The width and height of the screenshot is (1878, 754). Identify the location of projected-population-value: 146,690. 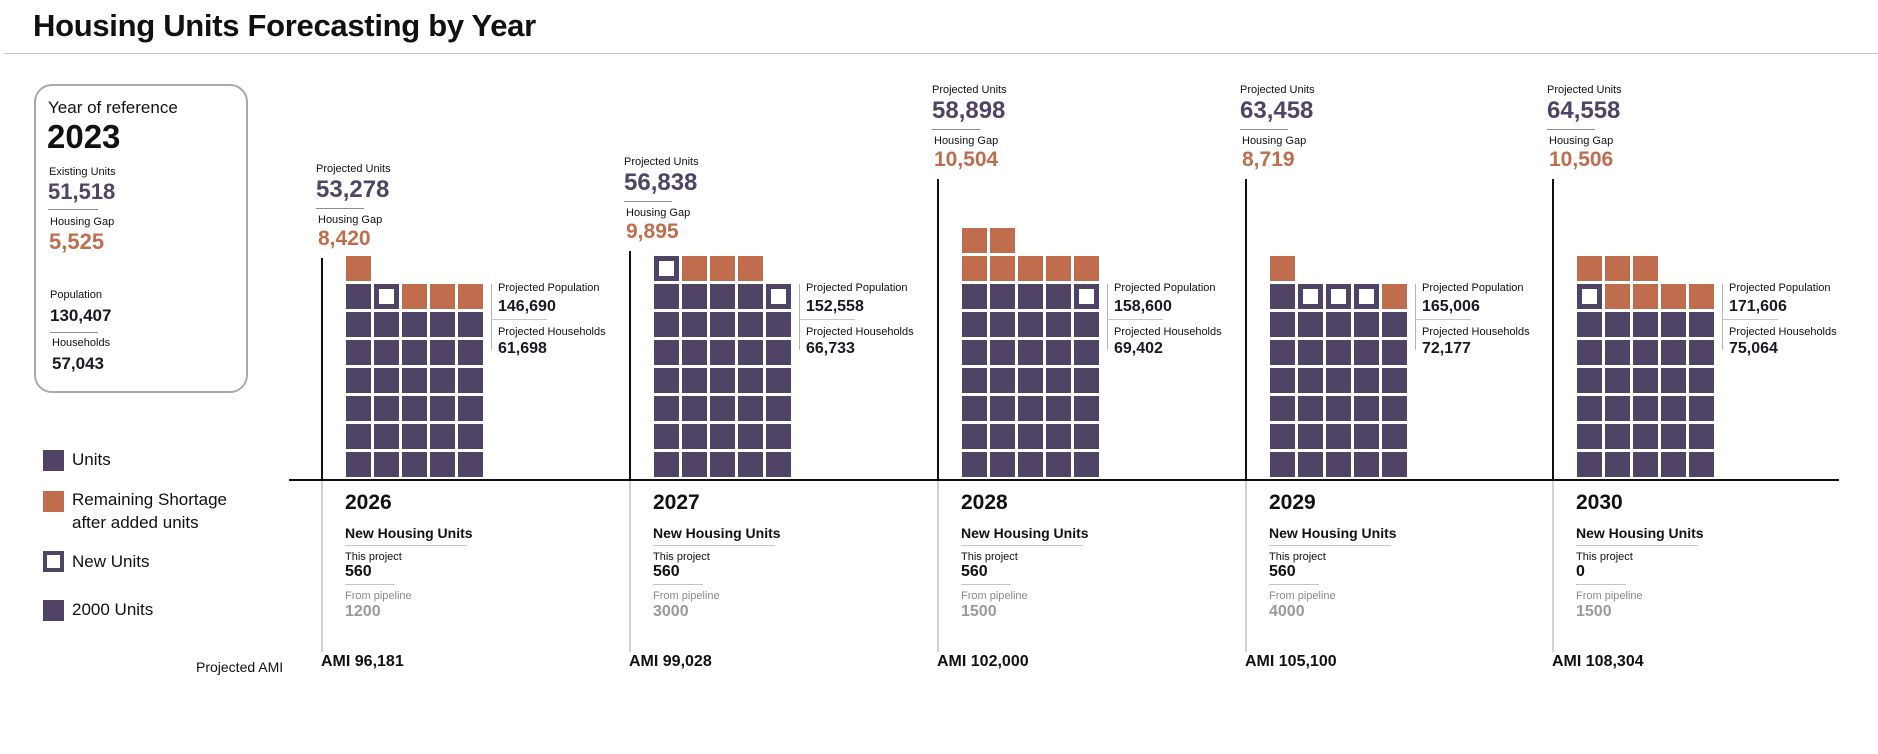
(527, 306).